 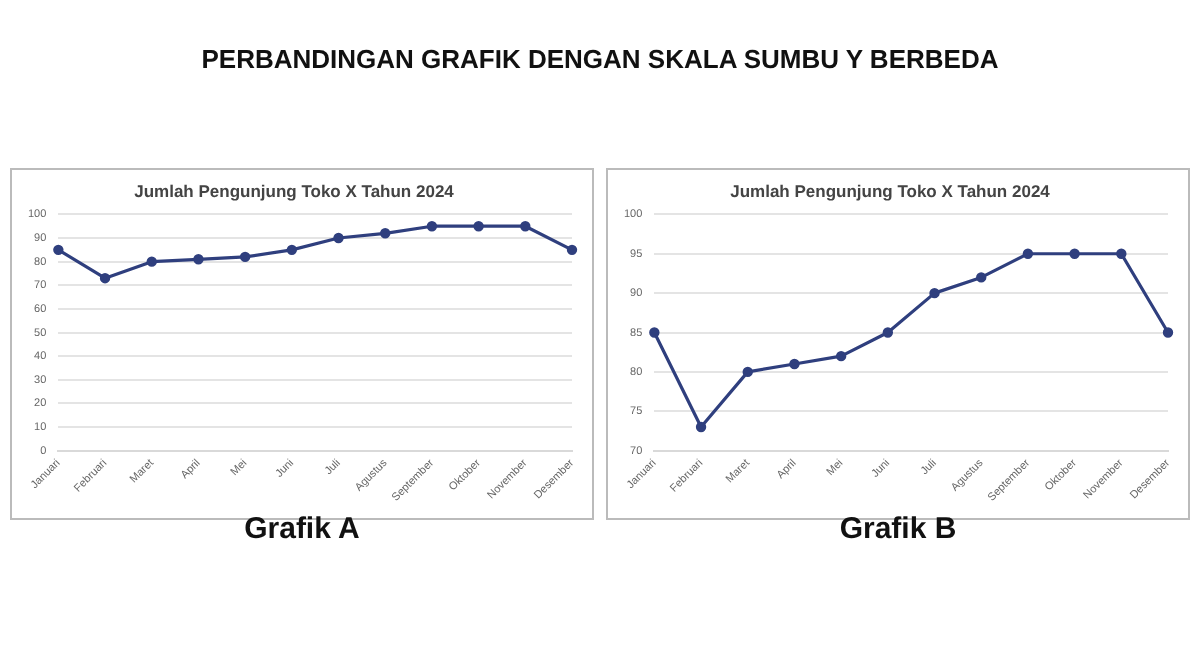 I want to click on text: PERBANDINGAN GRAFIK DENGAN SKALA SUMBU Y BERBEDA, so click(x=600, y=59).